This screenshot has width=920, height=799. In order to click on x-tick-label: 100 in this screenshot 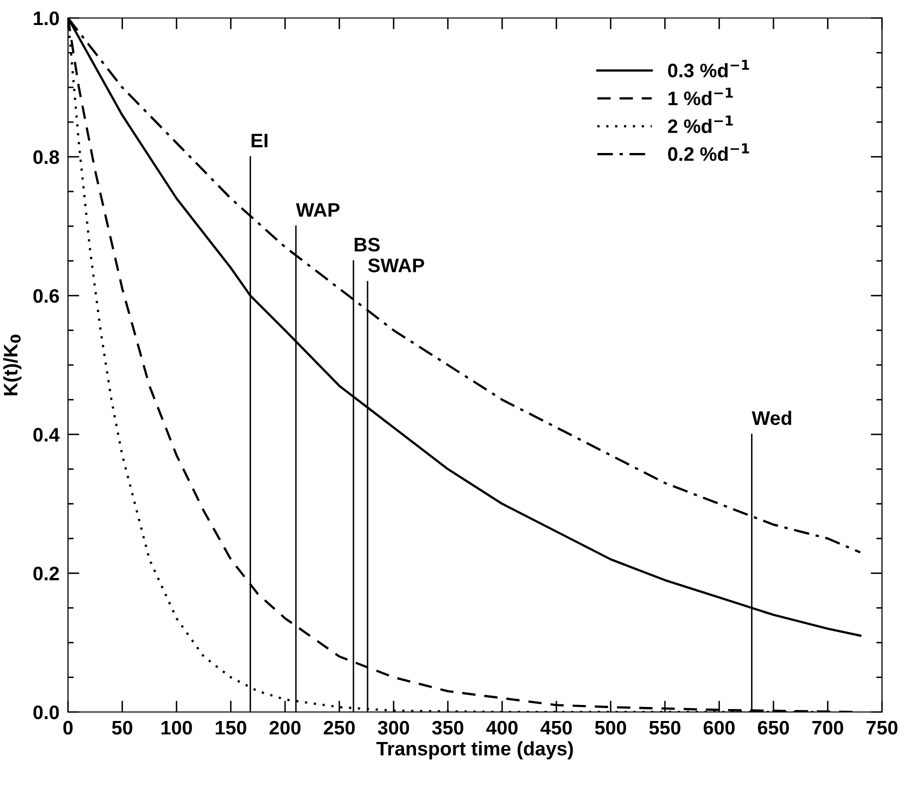, I will do `click(177, 727)`.